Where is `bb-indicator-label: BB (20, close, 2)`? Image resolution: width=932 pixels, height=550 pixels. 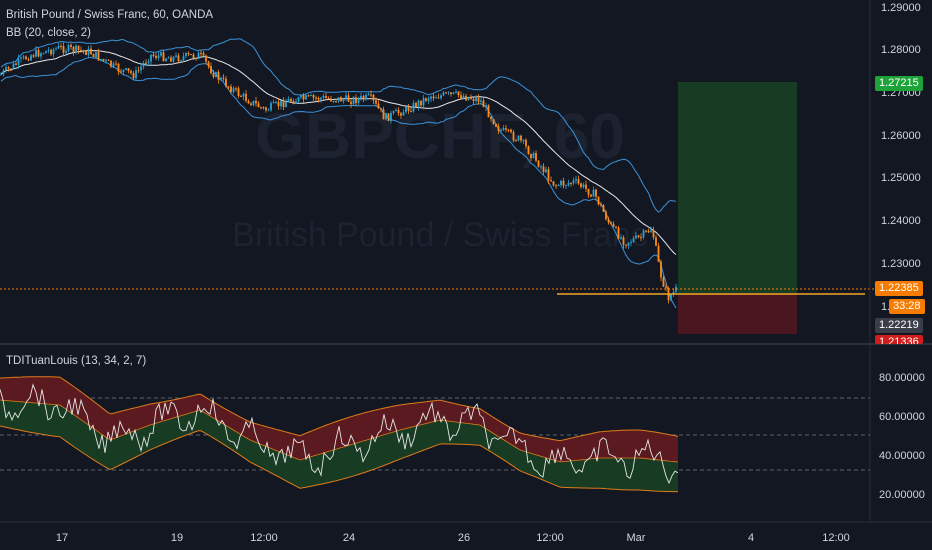 bb-indicator-label: BB (20, close, 2) is located at coordinates (49, 33).